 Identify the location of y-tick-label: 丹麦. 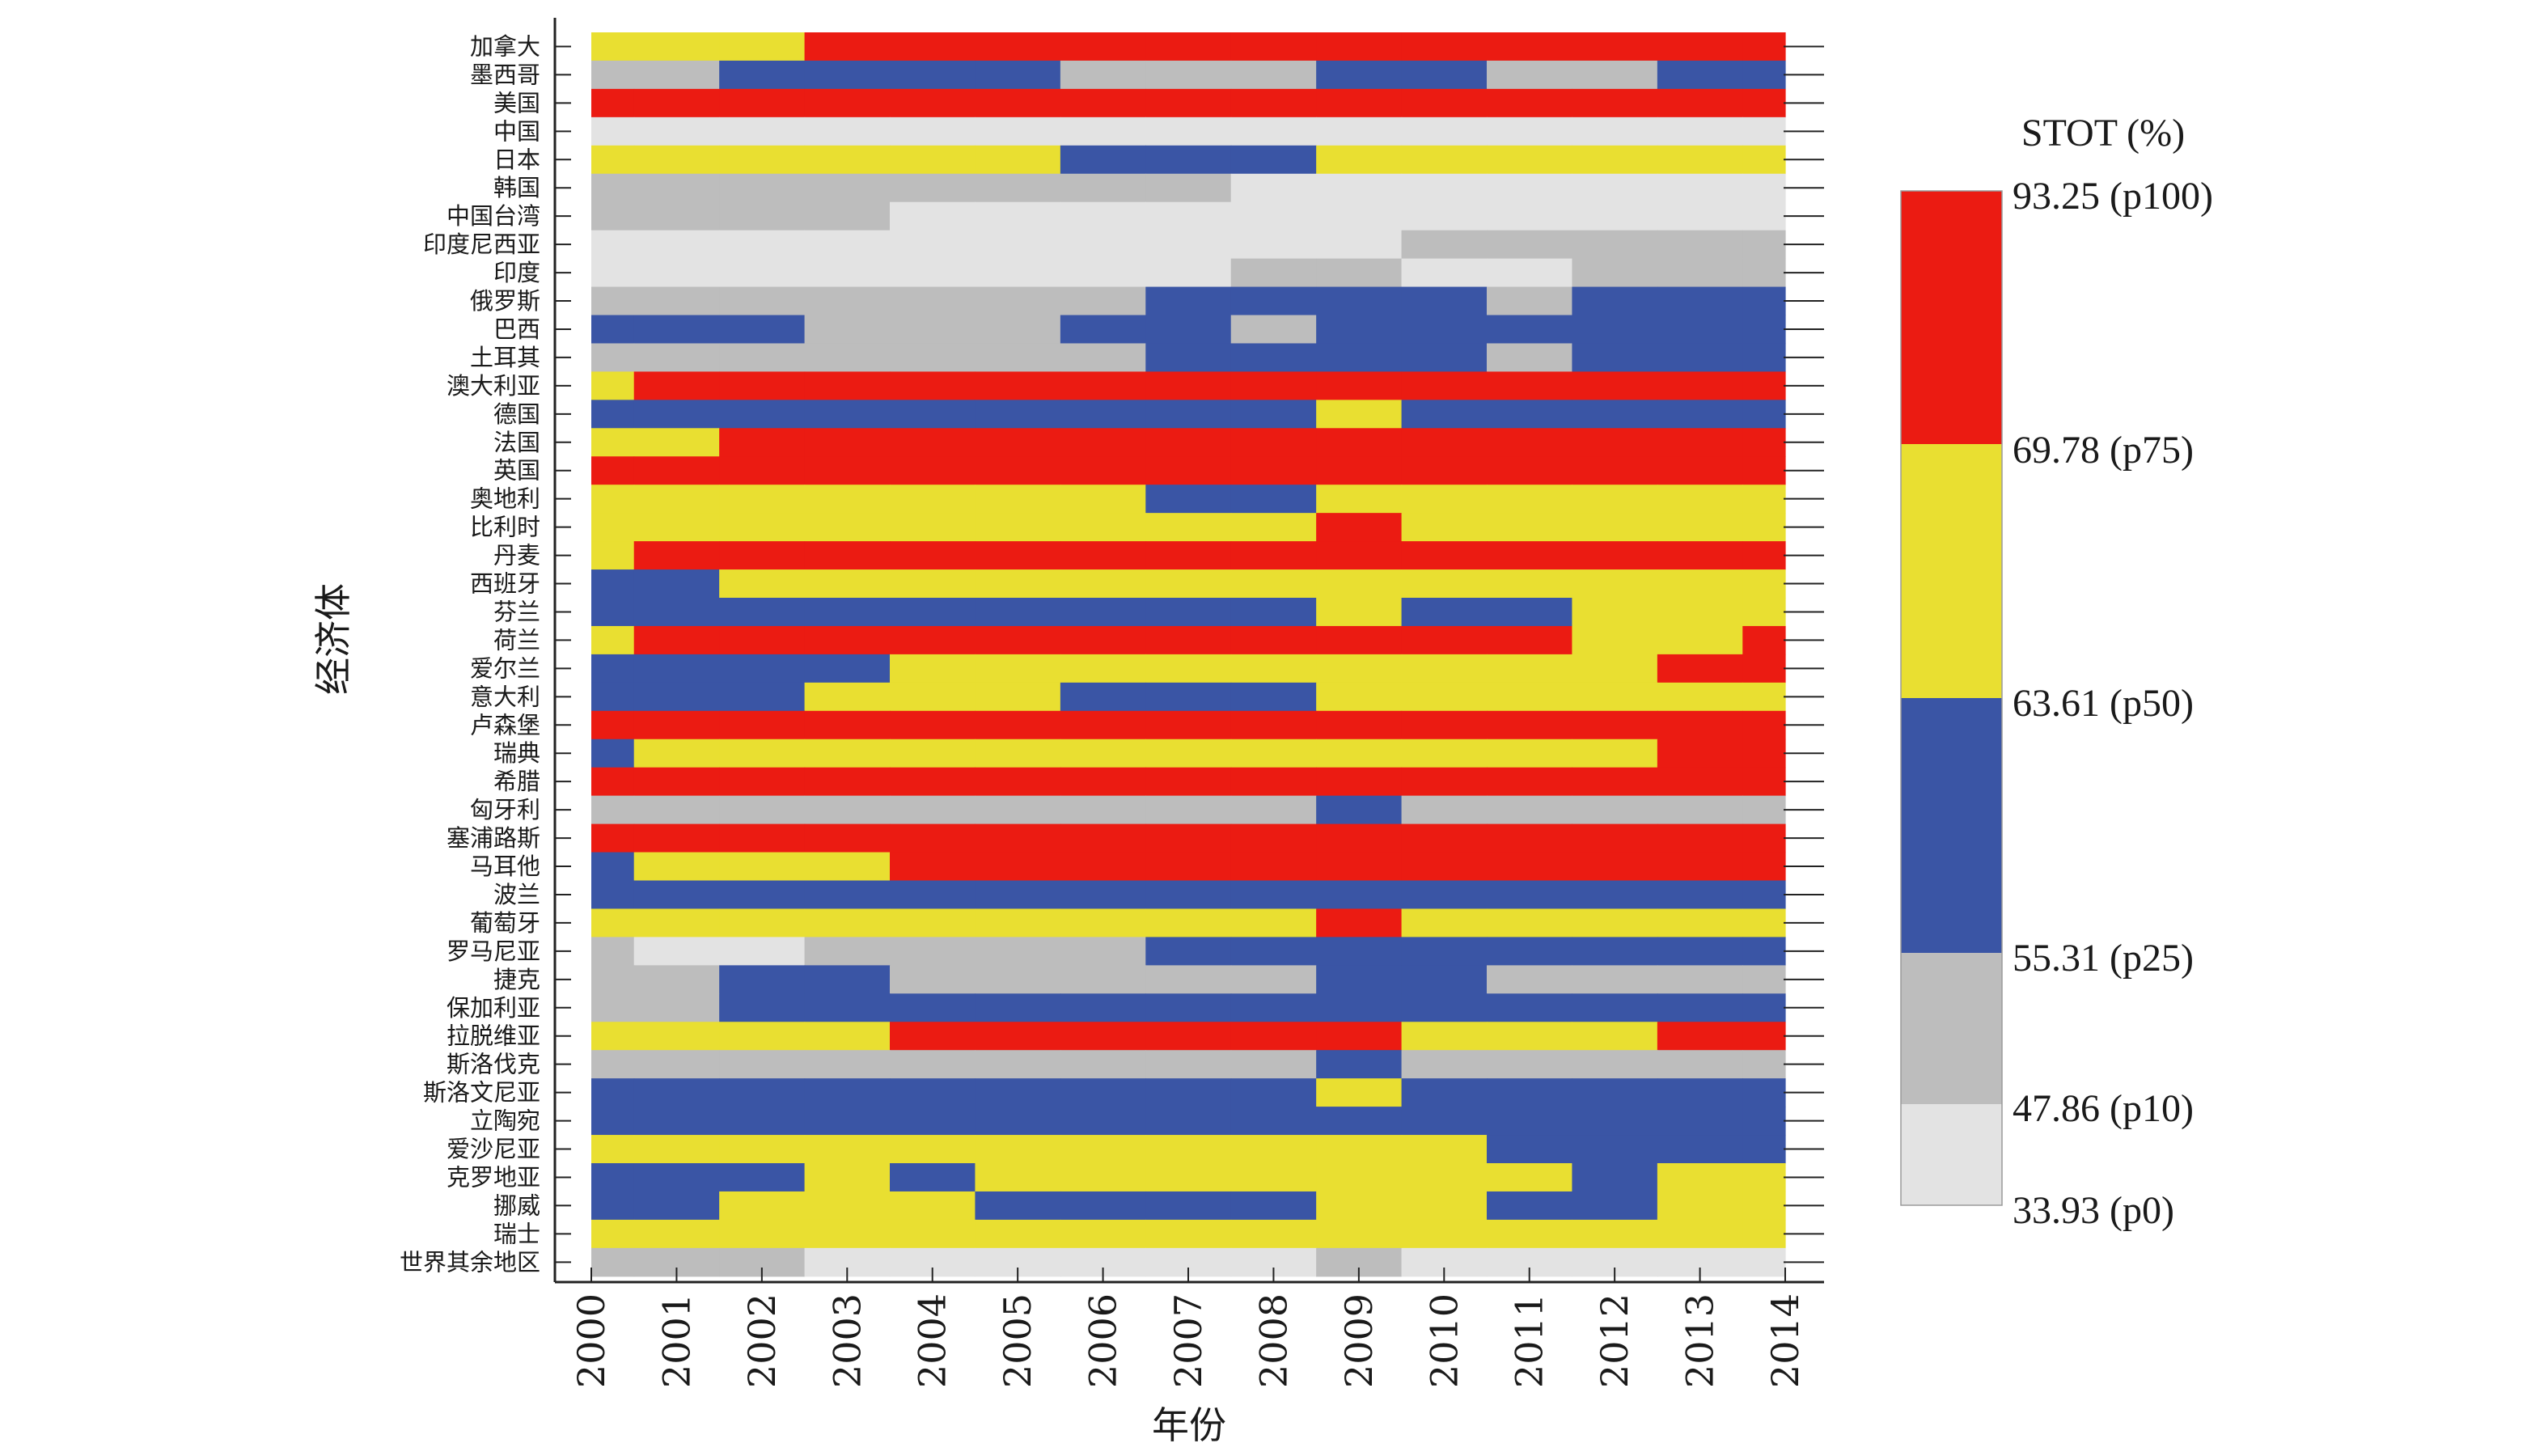
(516, 556).